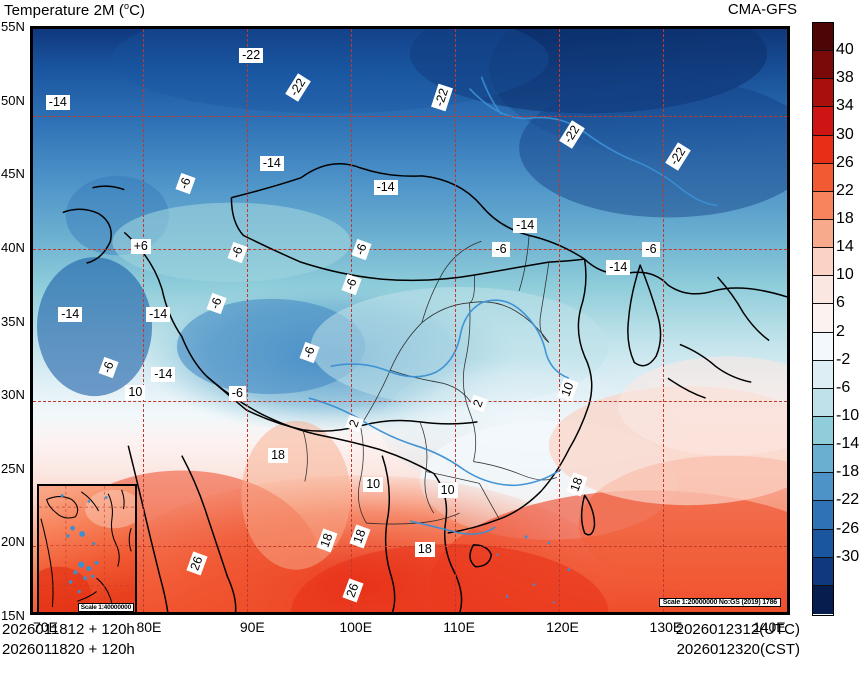  I want to click on colorbar-tick-34: 34, so click(845, 106).